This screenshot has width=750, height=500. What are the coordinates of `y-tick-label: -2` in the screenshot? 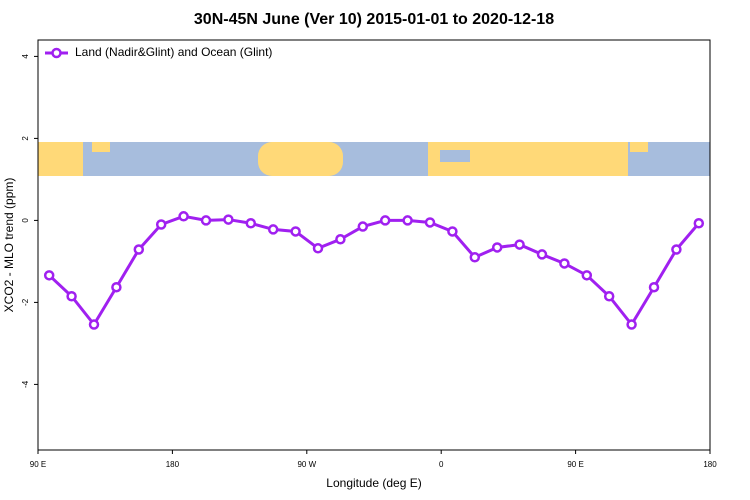 It's located at (25, 302).